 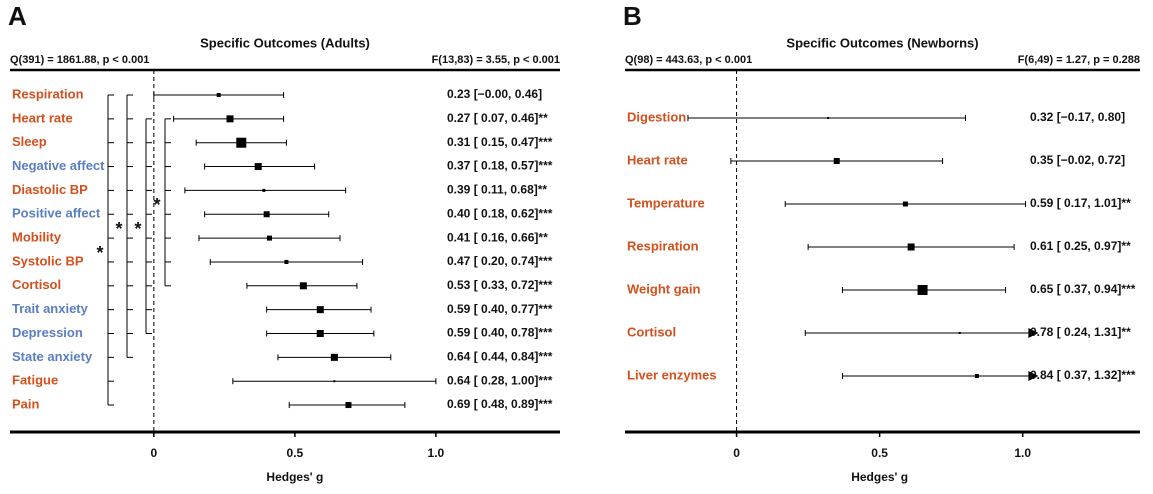 I want to click on panel-label: A, so click(x=17, y=16).